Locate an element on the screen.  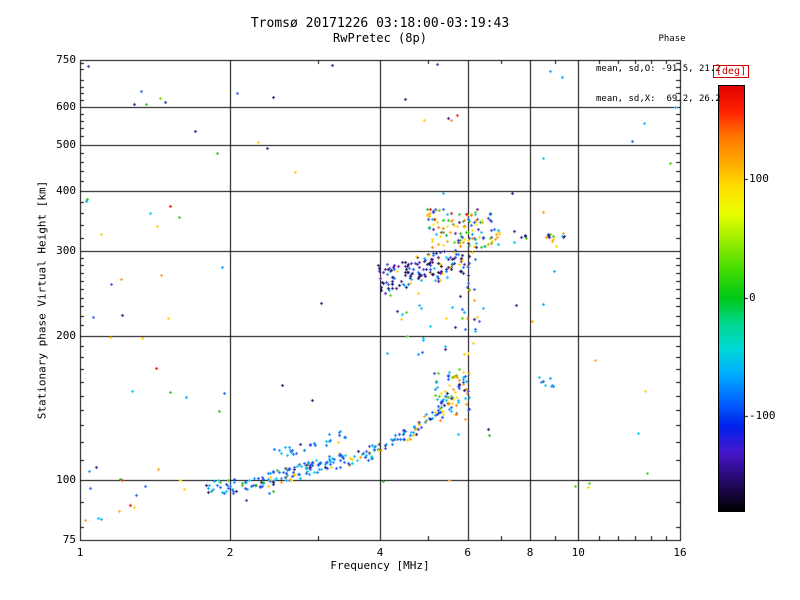
chart-title: Tromsø 20171226 03:18:00-03:19:43 is located at coordinates (380, 23).